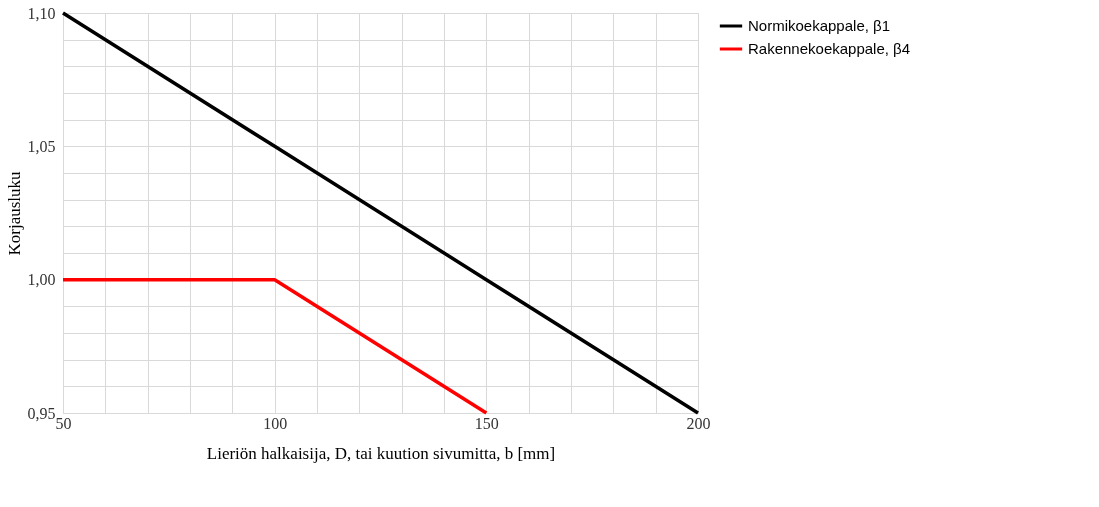 Image resolution: width=1099 pixels, height=507 pixels. Describe the element at coordinates (698, 423) in the screenshot. I see `x-tick-label: 200` at that location.